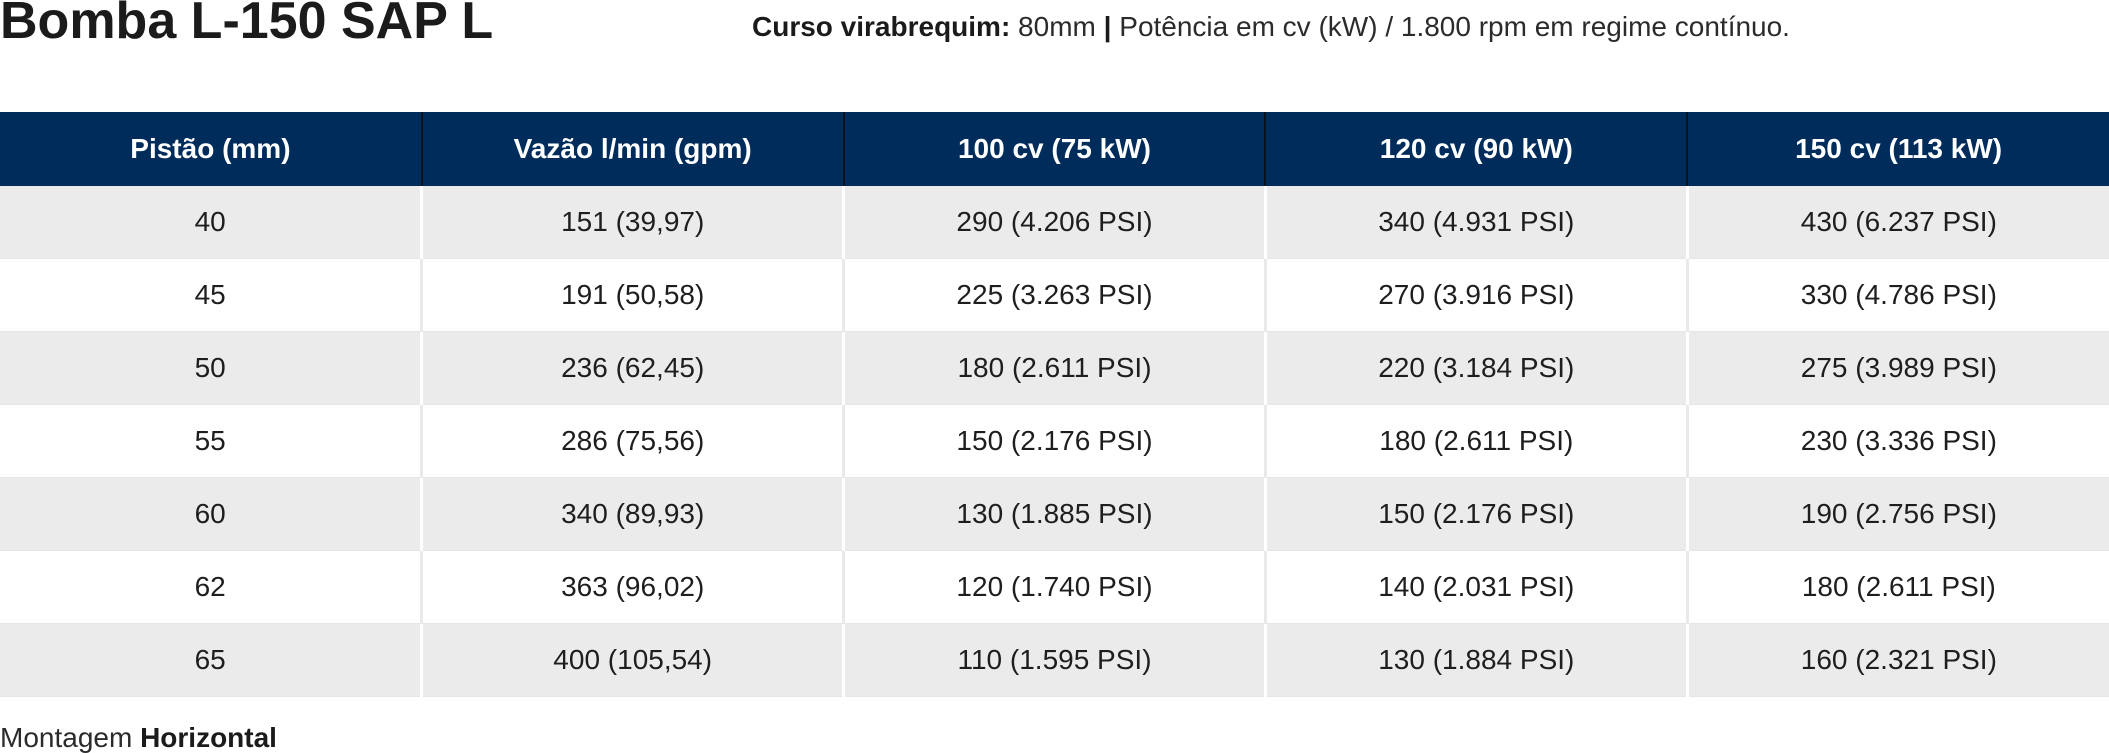  What do you see at coordinates (70, 737) in the screenshot?
I see `mounting-label: Montagem` at bounding box center [70, 737].